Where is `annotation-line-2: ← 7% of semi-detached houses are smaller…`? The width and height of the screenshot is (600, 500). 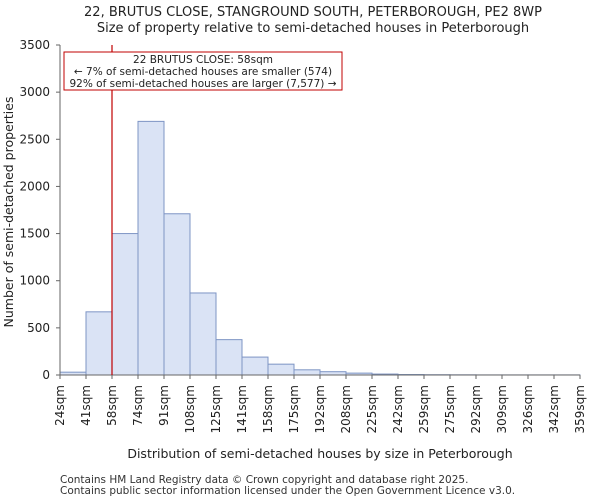
annotation-line-2: ← 7% of semi-detached houses are smaller… is located at coordinates (203, 72).